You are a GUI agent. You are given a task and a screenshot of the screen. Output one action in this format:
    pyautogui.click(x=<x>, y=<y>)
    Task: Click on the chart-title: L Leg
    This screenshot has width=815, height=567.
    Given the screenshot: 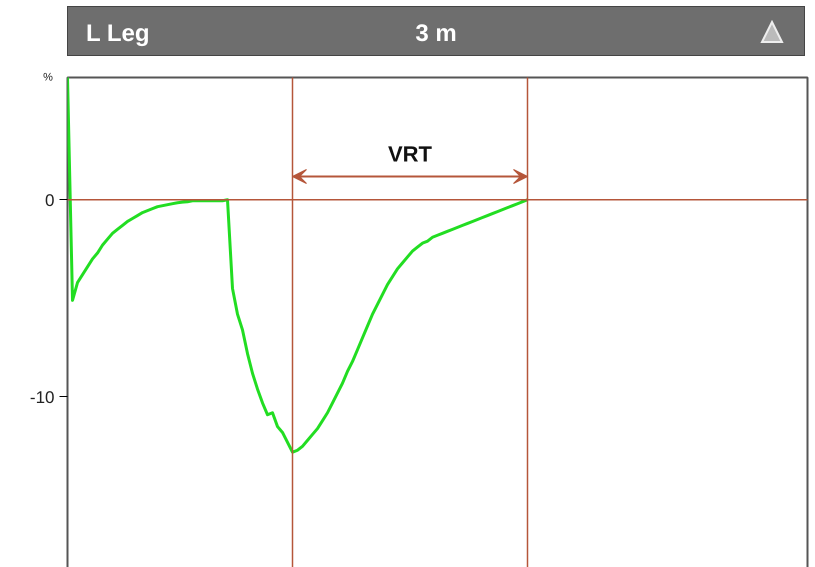 What is the action you would take?
    pyautogui.click(x=118, y=34)
    